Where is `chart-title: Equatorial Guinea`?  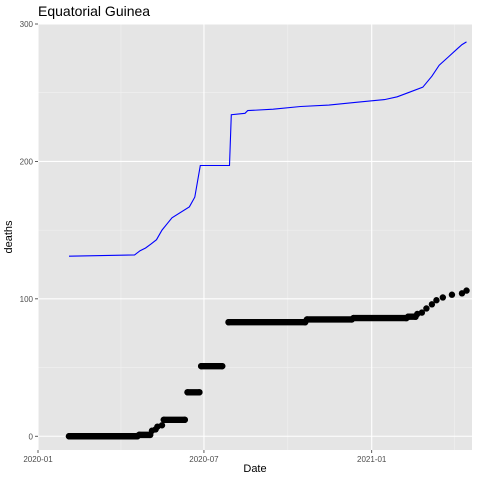
chart-title: Equatorial Guinea is located at coordinates (94, 11).